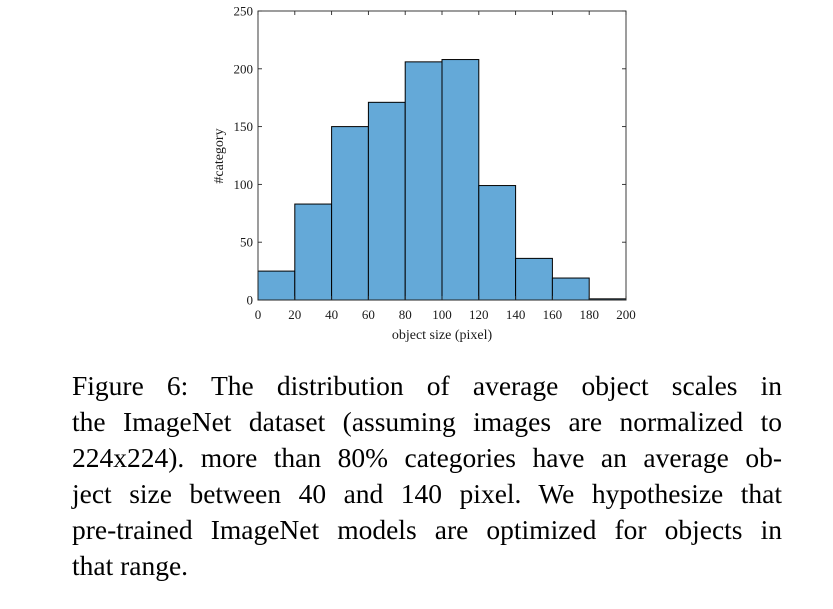  What do you see at coordinates (516, 314) in the screenshot?
I see `x-tick-label: 140` at bounding box center [516, 314].